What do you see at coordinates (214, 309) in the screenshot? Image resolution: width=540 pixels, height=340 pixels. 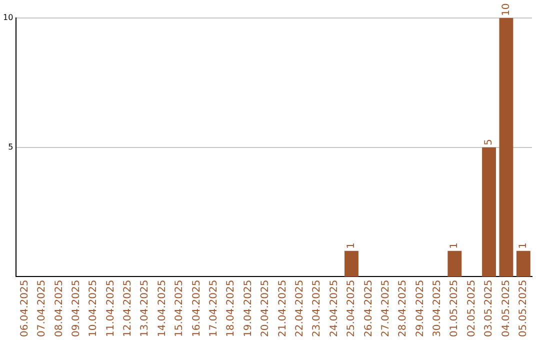 I see `x-tick-label: 17.04.2025` at bounding box center [214, 309].